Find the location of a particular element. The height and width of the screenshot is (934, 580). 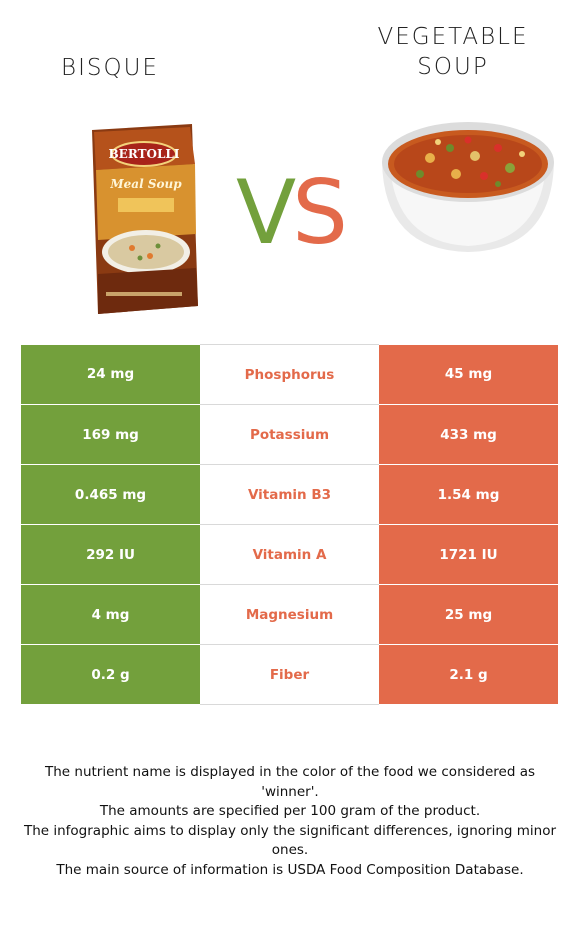

right-value: 2.1 g is located at coordinates (468, 674).